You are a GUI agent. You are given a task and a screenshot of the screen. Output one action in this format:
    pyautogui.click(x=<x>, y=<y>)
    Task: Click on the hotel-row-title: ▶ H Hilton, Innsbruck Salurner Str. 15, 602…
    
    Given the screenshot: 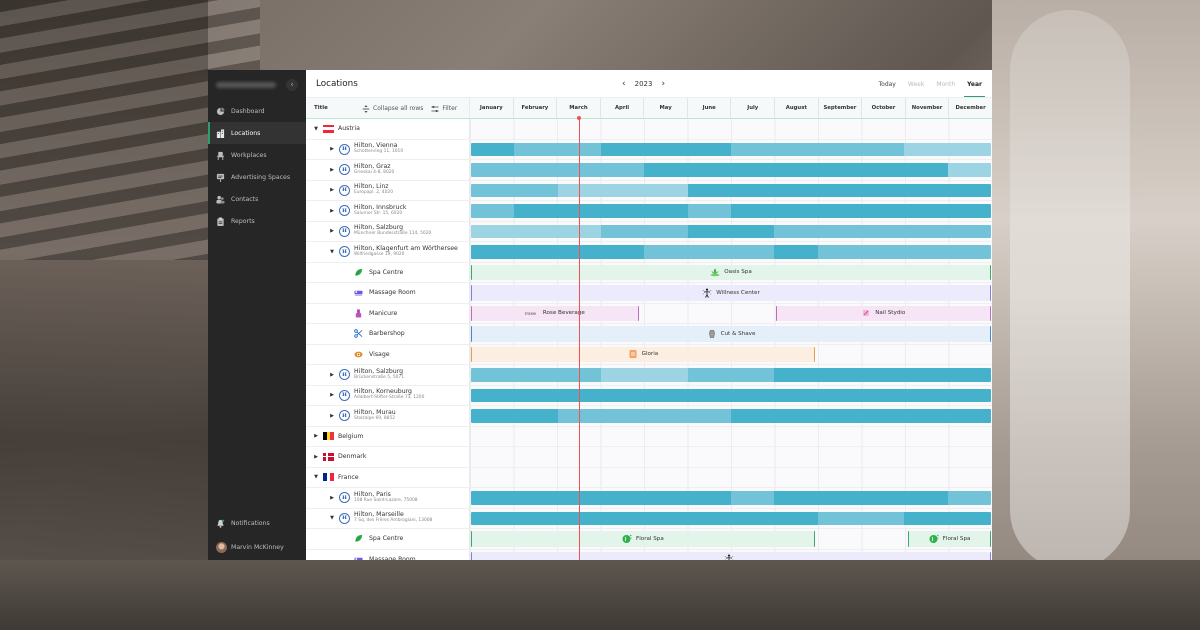 What is the action you would take?
    pyautogui.click(x=388, y=211)
    